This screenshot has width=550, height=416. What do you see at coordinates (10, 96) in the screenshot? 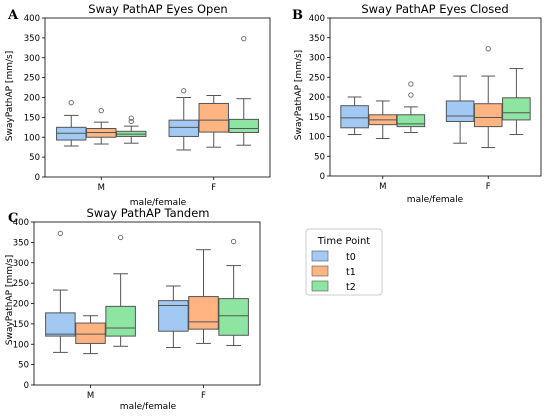
I see `y-axis-label-a: SwayPathAP [mm/s]` at bounding box center [10, 96].